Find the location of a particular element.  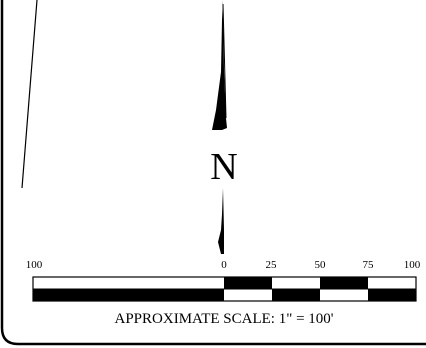

scale-bar is located at coordinates (224, 289).